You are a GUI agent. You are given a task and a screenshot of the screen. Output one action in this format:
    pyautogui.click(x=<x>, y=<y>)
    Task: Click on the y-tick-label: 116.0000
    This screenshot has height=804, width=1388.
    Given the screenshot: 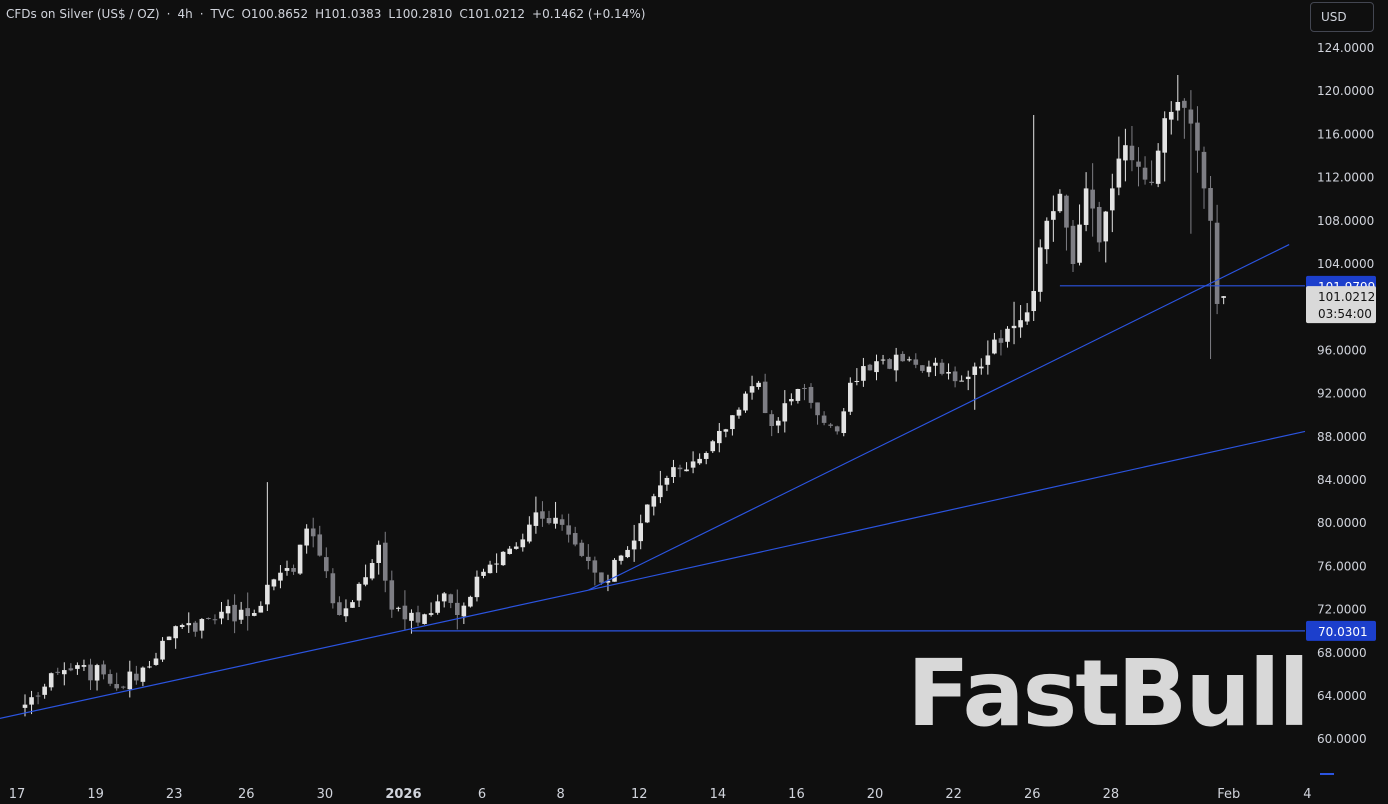 What is the action you would take?
    pyautogui.click(x=1345, y=134)
    